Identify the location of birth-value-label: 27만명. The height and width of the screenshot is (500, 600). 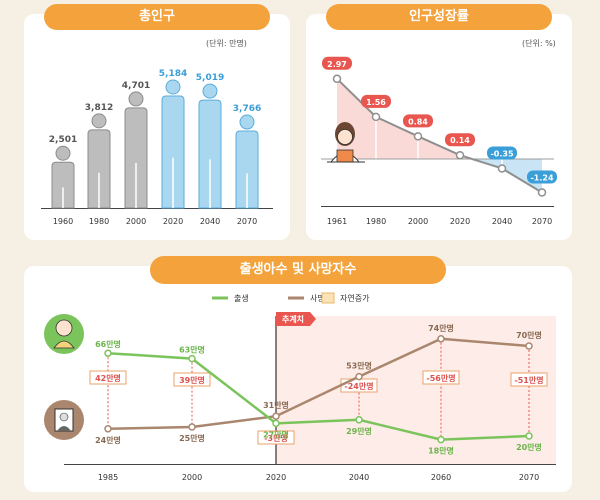
(276, 434).